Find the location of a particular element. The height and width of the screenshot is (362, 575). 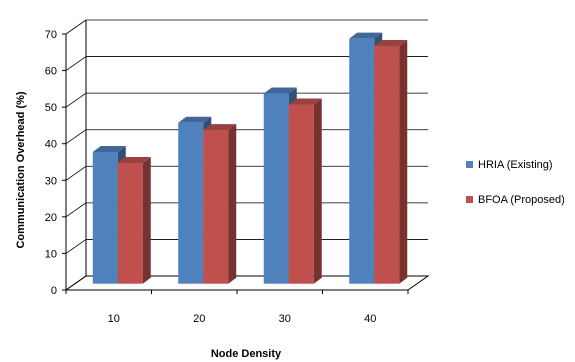

x-tick-label: 10 is located at coordinates (114, 319).